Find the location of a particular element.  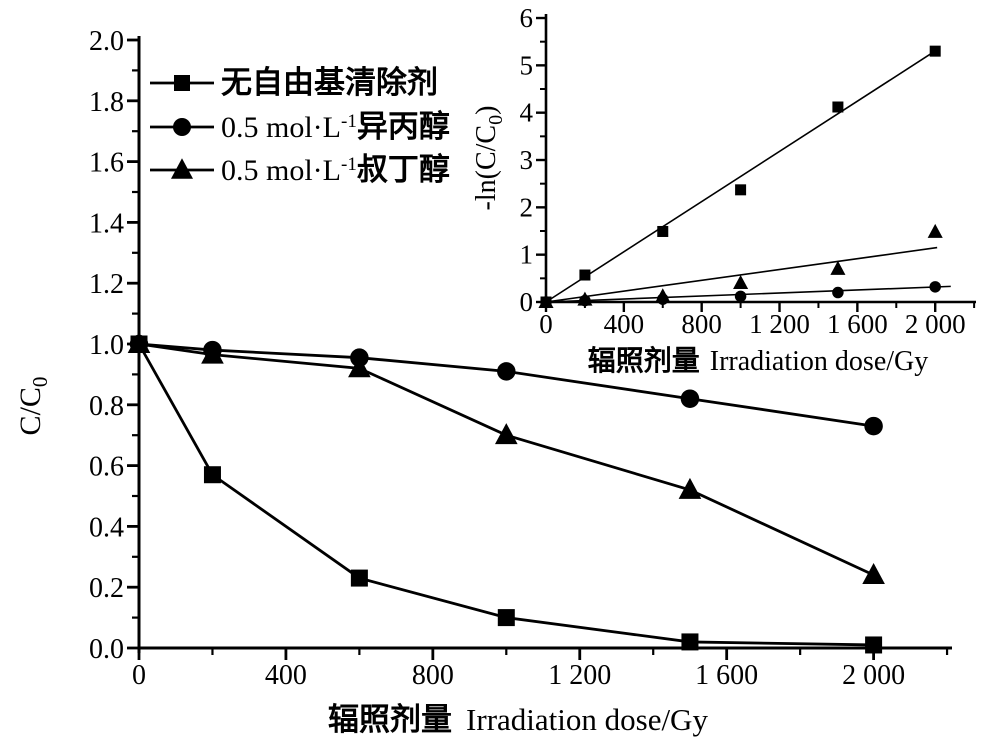

main-y-tick-label: 0.8 is located at coordinates (106, 406).